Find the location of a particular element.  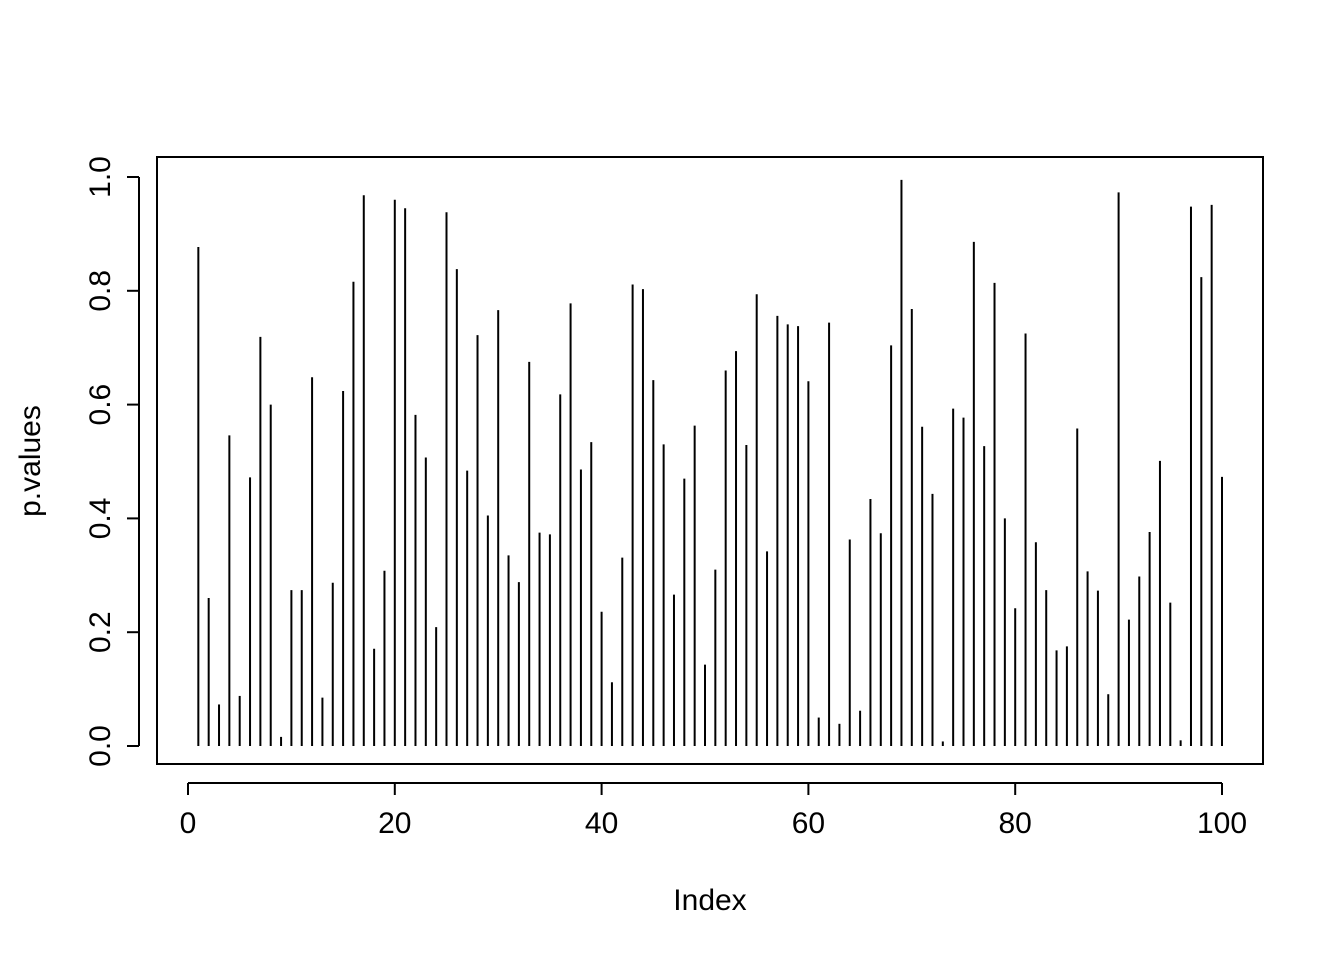

x-tick-label-0: 0 is located at coordinates (188, 823).